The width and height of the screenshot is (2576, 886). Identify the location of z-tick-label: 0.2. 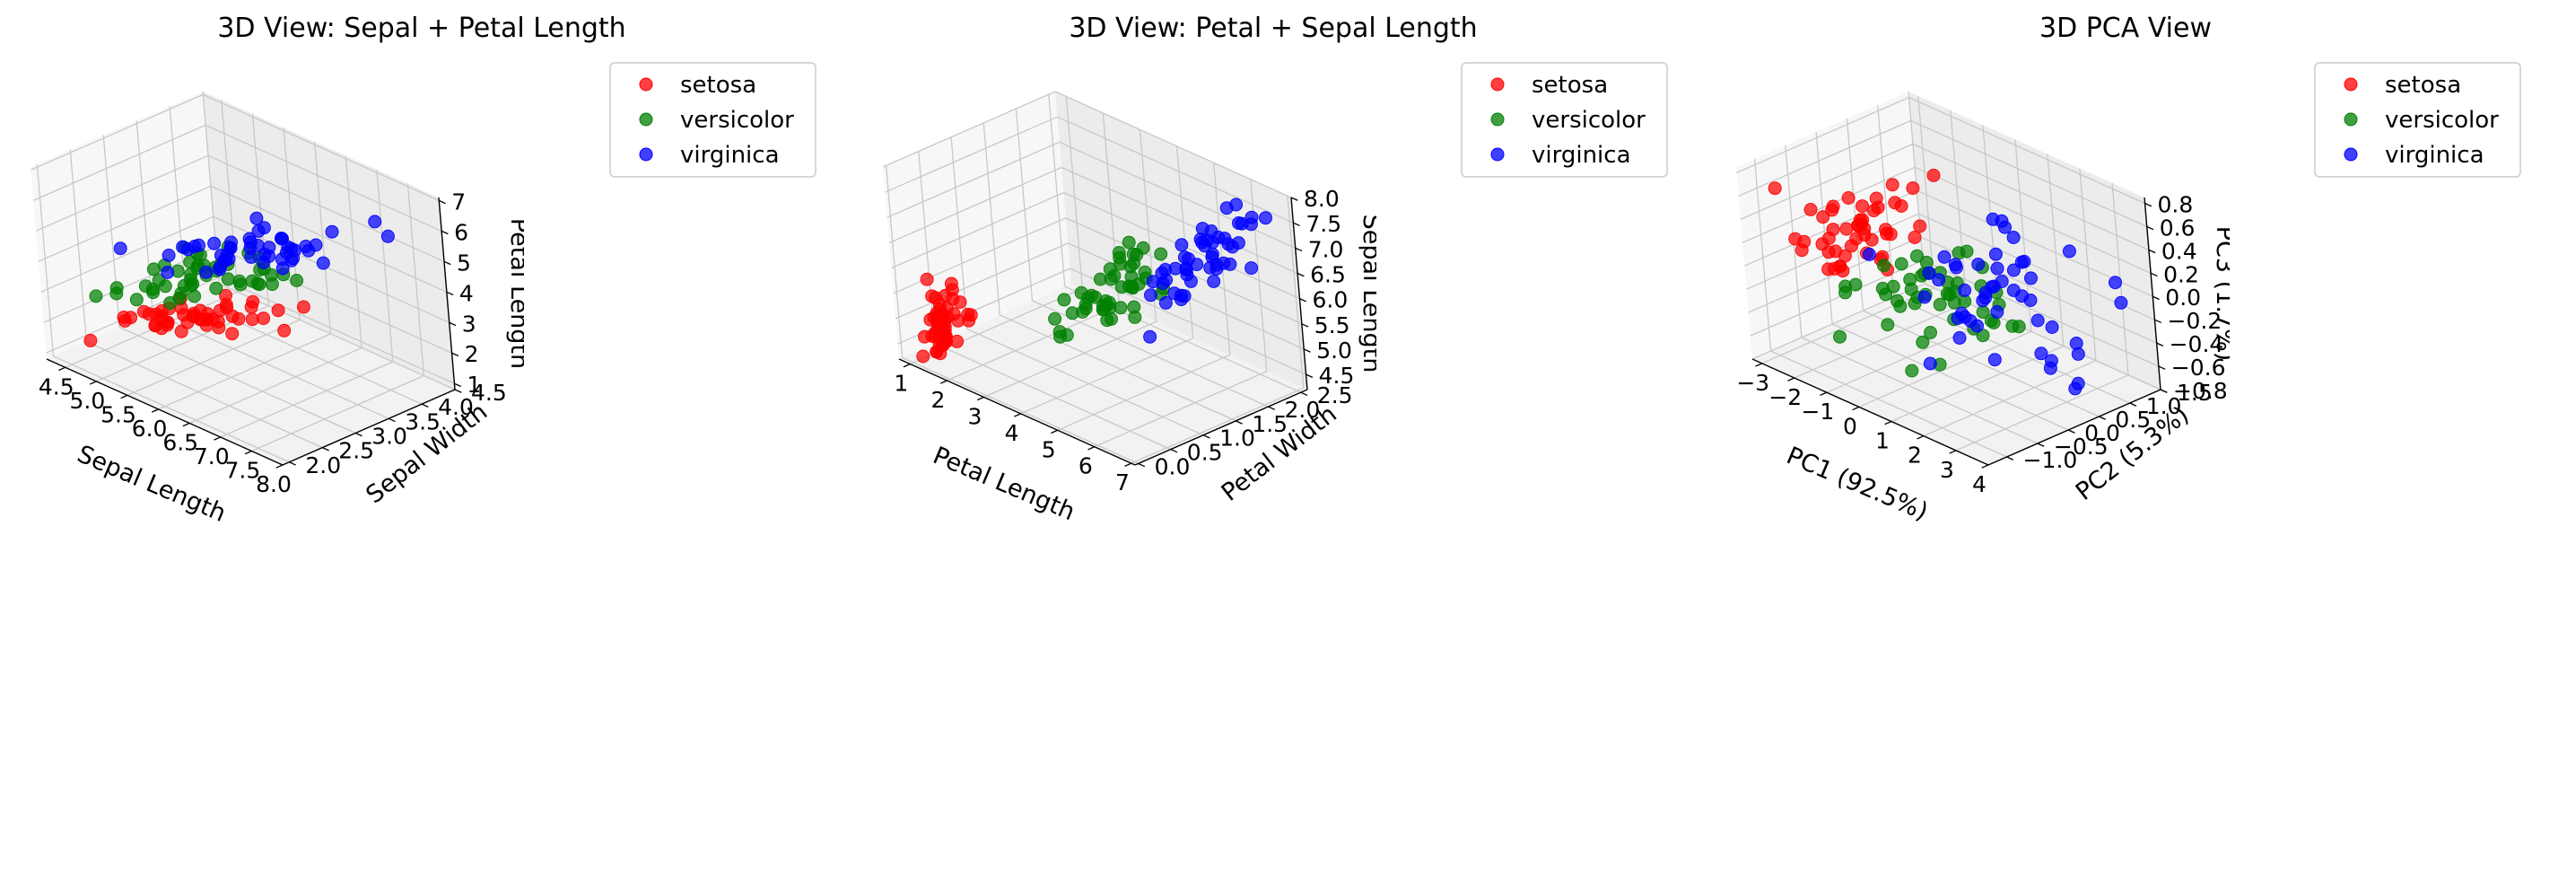
(2181, 274).